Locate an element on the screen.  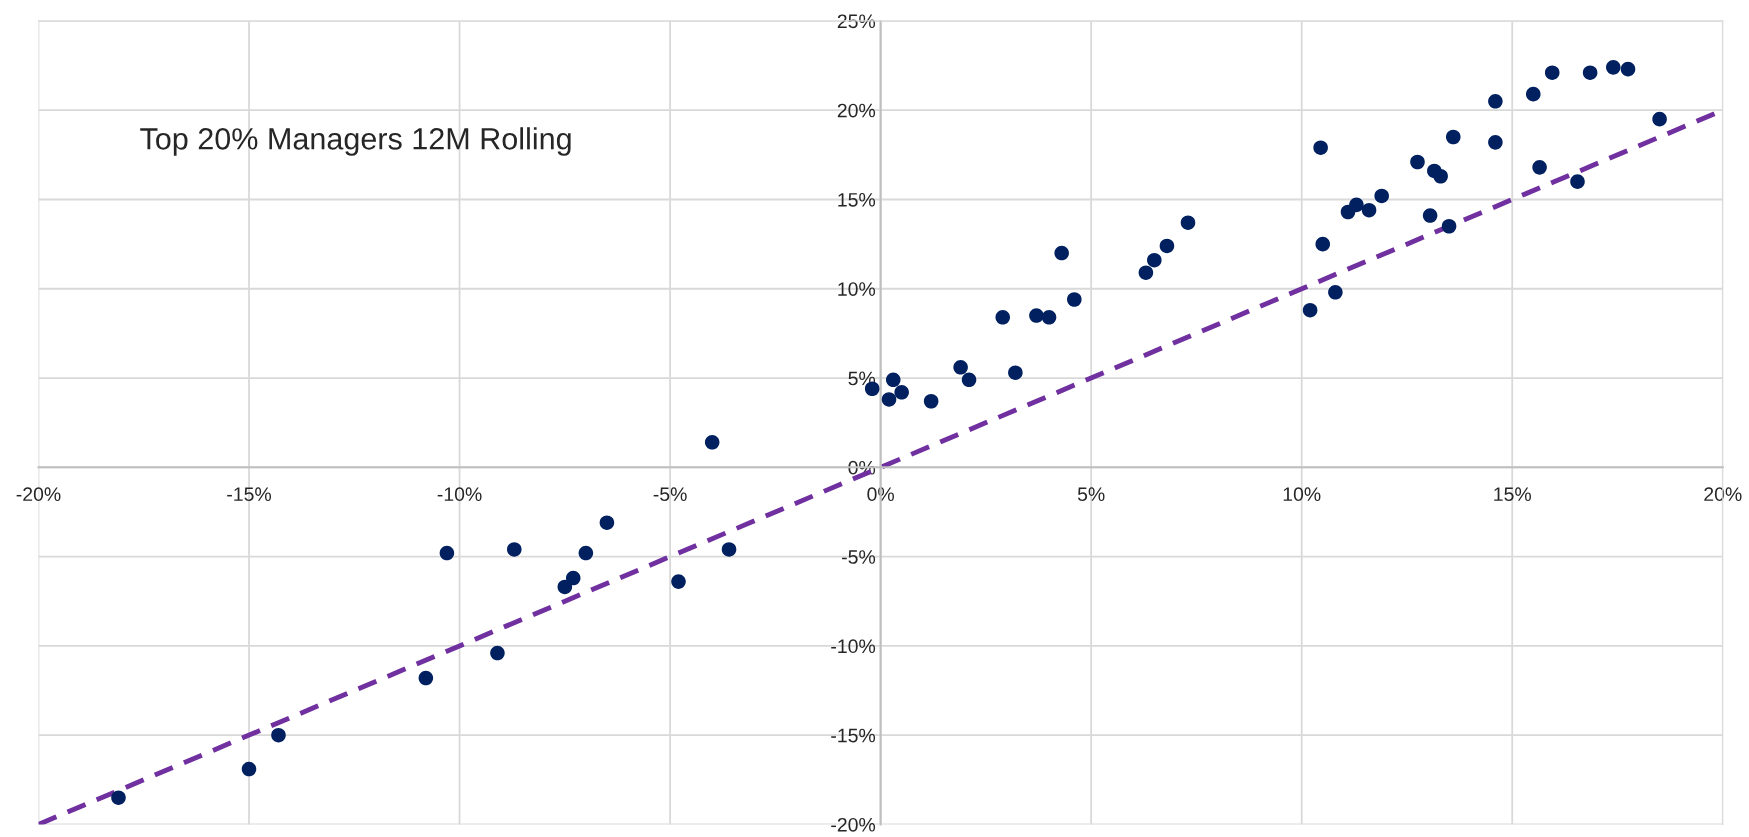
y-tick-label: 20% is located at coordinates (856, 110).